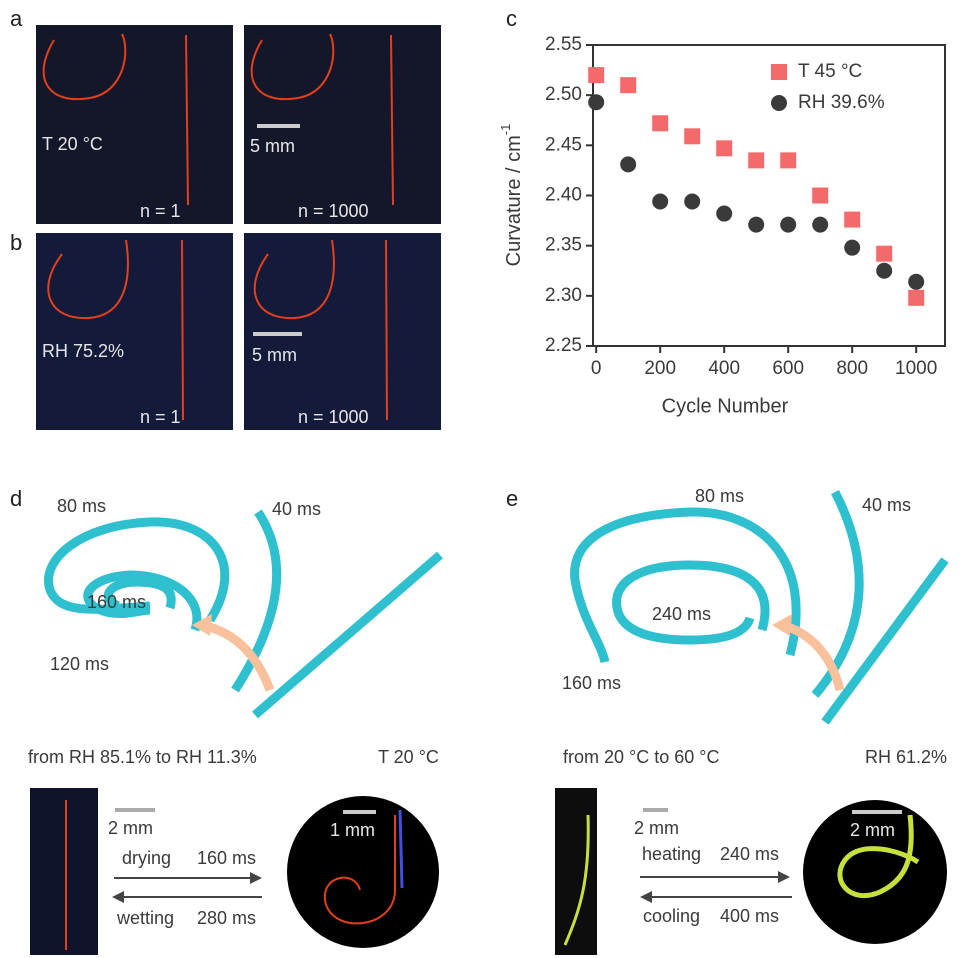 Image resolution: width=965 pixels, height=958 pixels. Describe the element at coordinates (511, 18) in the screenshot. I see `panel-letter: c` at that location.